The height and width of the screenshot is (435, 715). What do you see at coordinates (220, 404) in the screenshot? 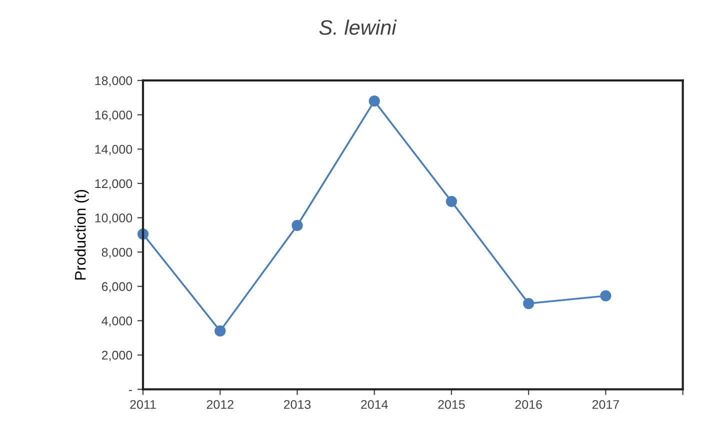
I see `x-tick-label: 2012` at bounding box center [220, 404].